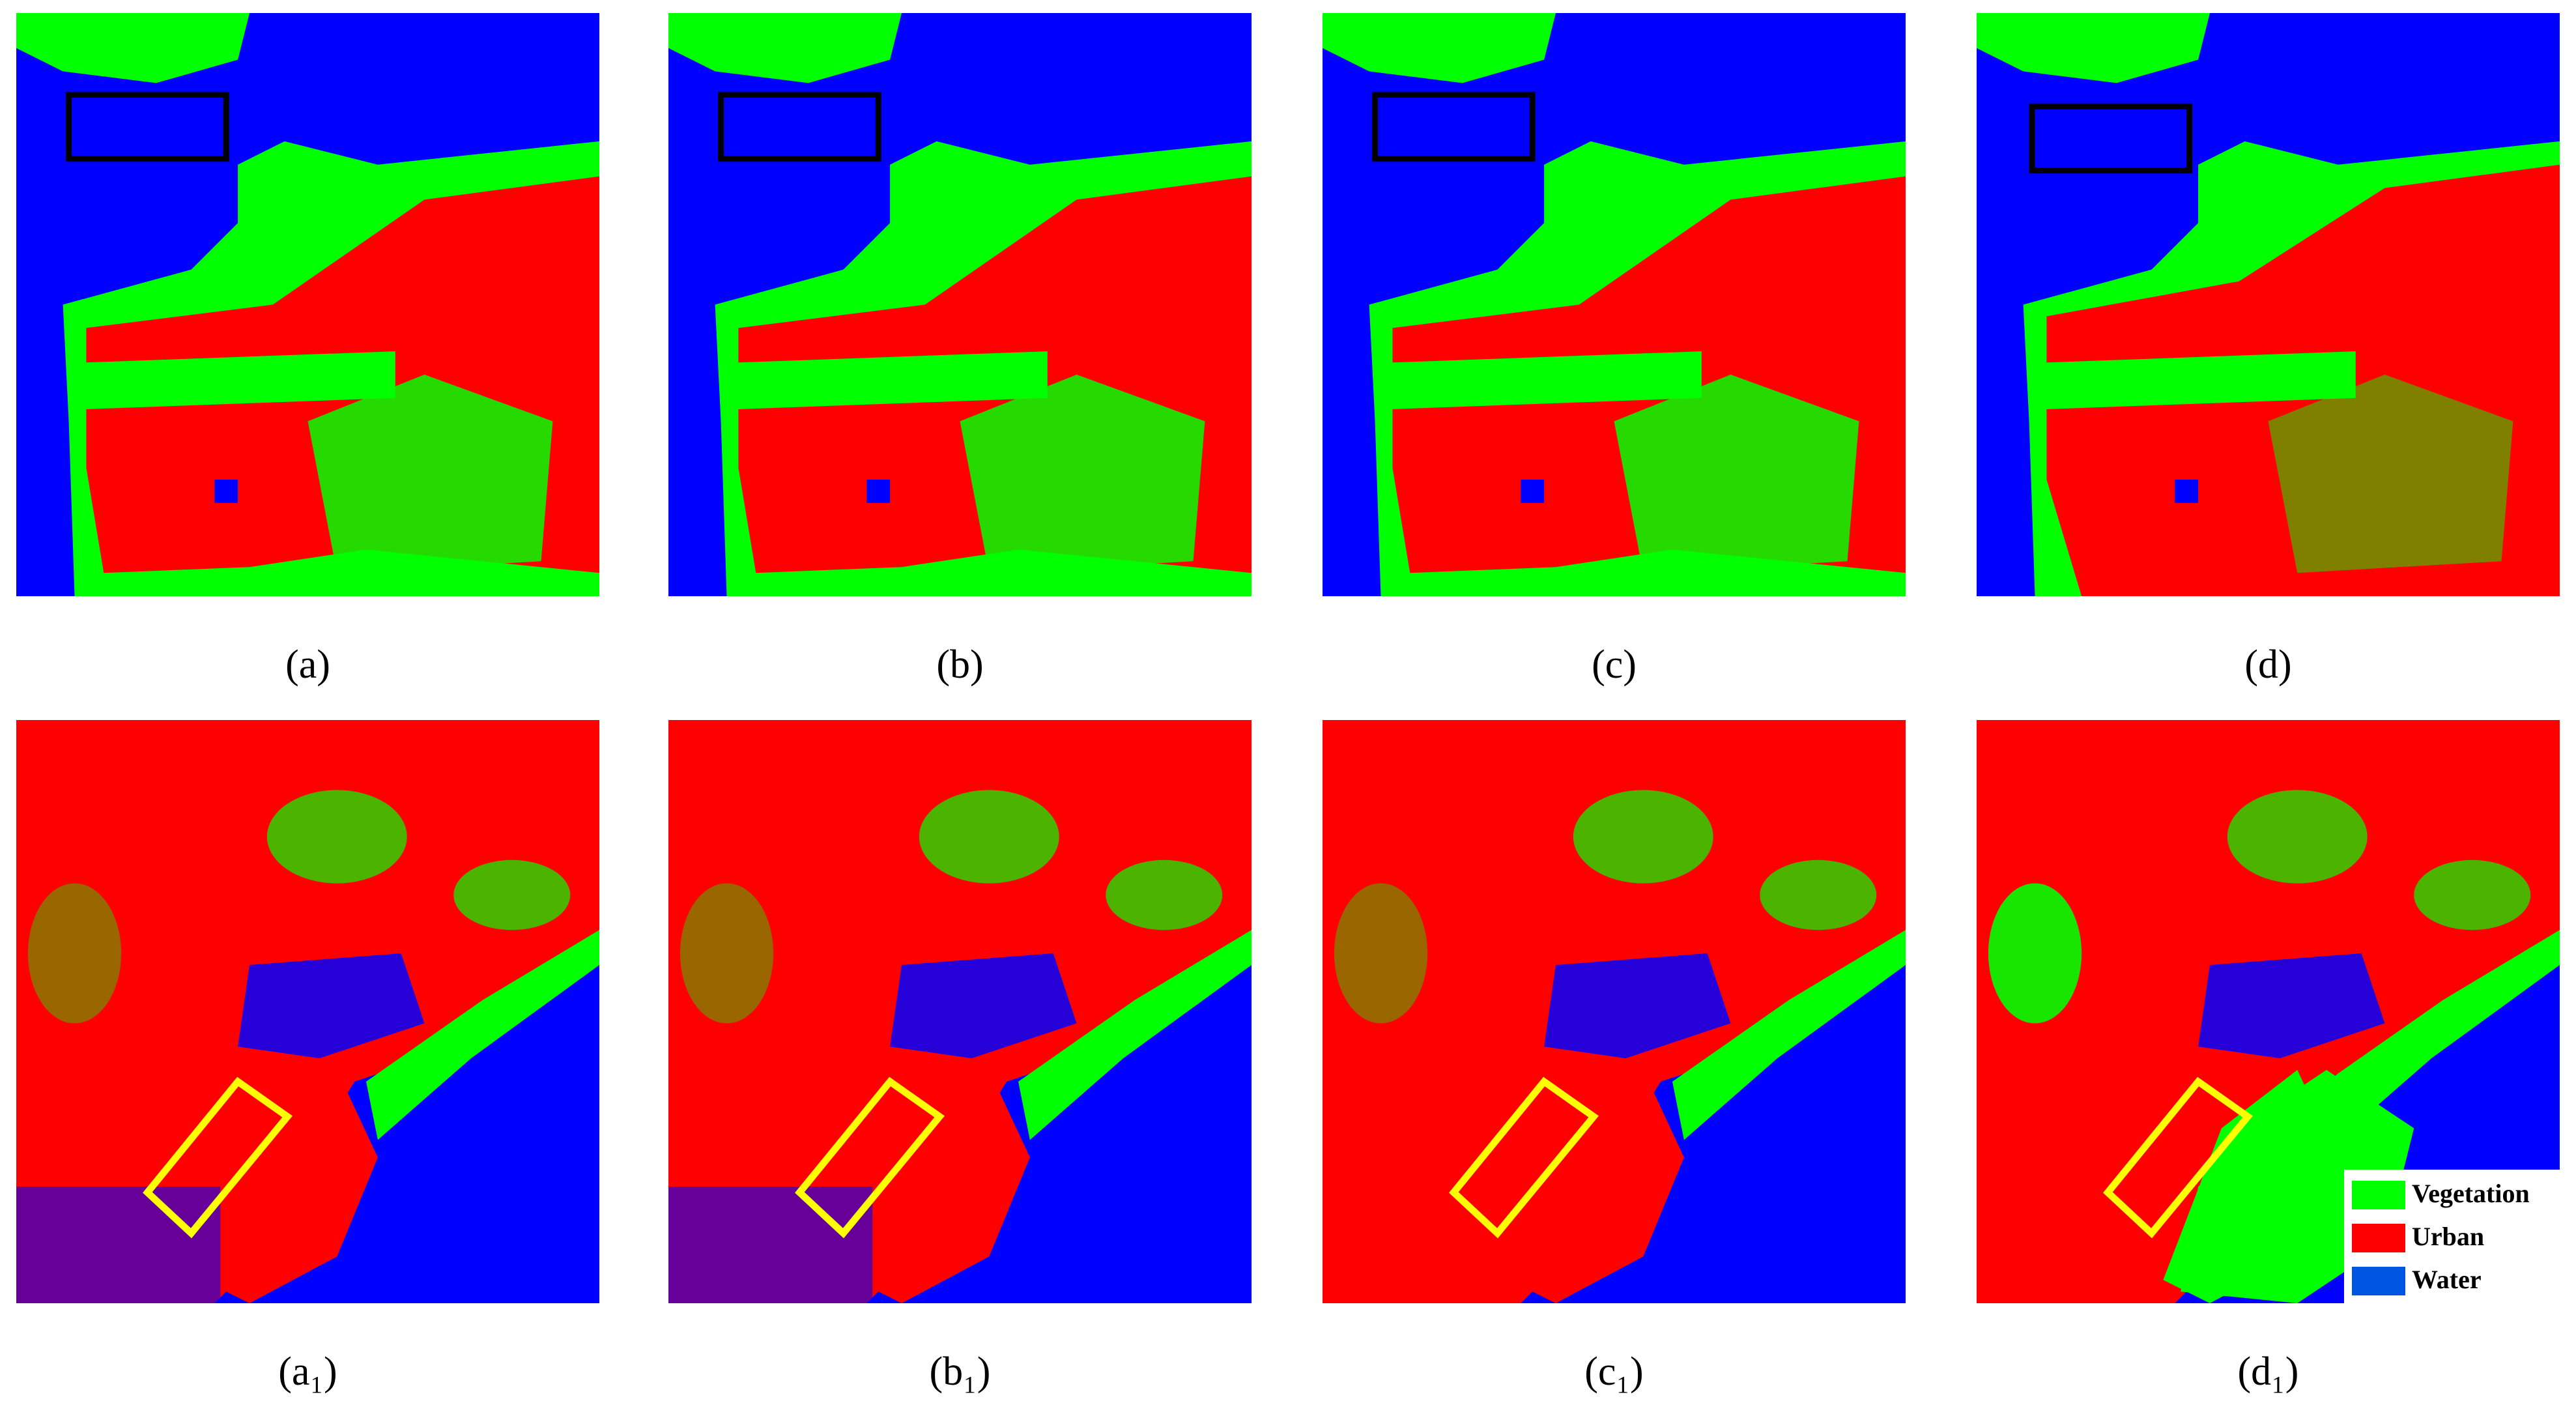 Image resolution: width=2576 pixels, height=1414 pixels. Describe the element at coordinates (959, 664) in the screenshot. I see `panel-label: (b)` at that location.